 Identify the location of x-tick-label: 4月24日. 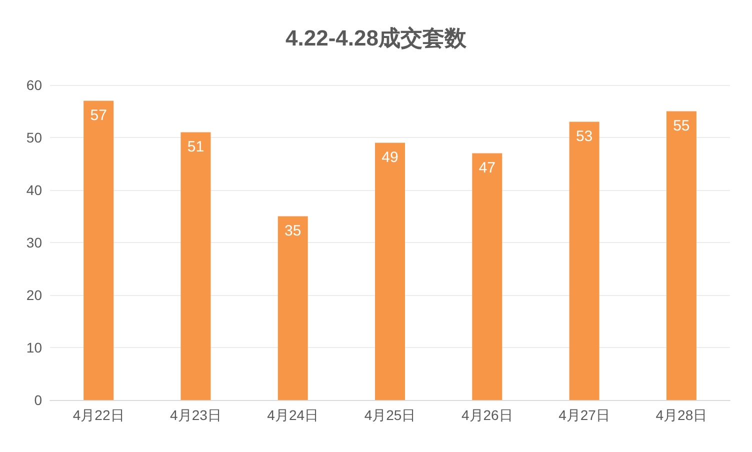
(293, 415).